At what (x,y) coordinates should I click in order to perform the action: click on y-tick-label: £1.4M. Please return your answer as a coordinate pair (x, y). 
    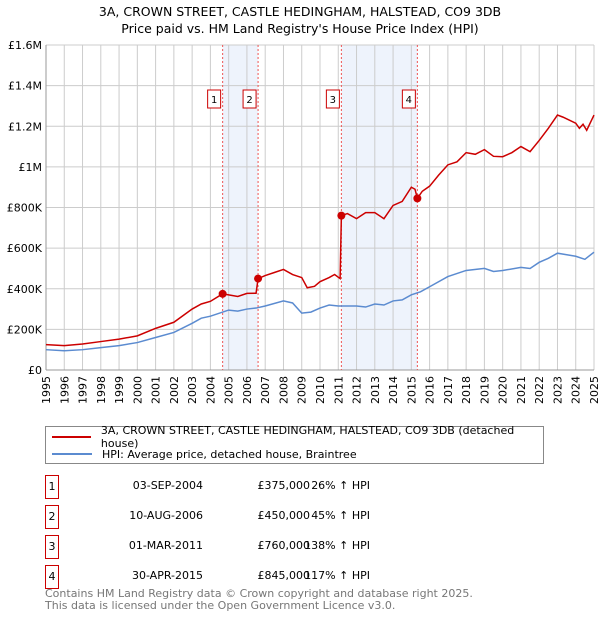
    Looking at the image, I should click on (25, 86).